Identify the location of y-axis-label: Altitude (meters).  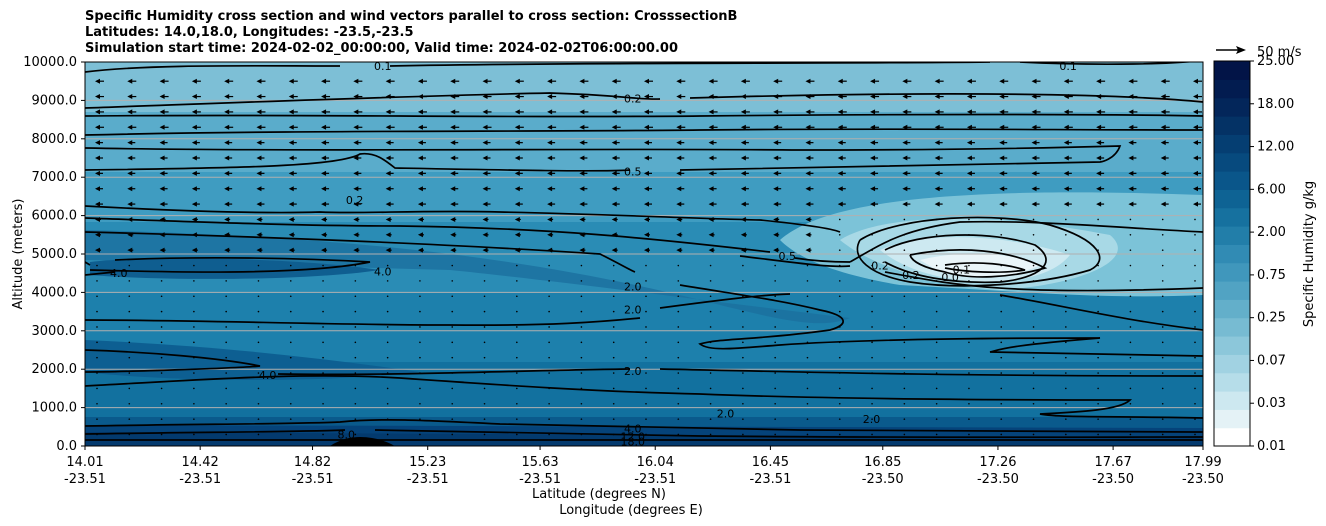
(18, 254).